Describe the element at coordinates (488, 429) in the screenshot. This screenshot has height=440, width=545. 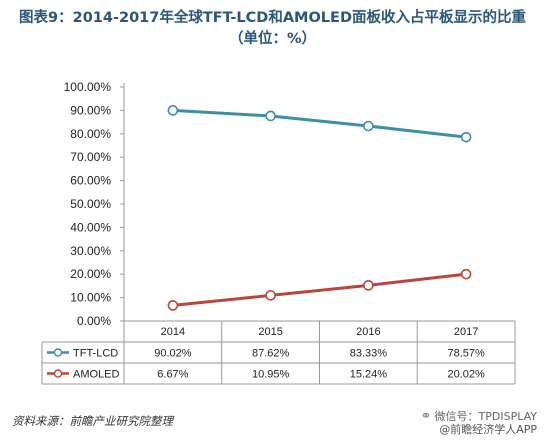
I see `app-credit: @前瞻经济学人APP` at that location.